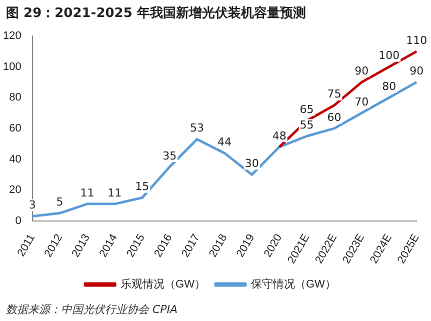 This screenshot has width=431, height=321. Describe the element at coordinates (169, 155) in the screenshot. I see `data-label: 35` at that location.